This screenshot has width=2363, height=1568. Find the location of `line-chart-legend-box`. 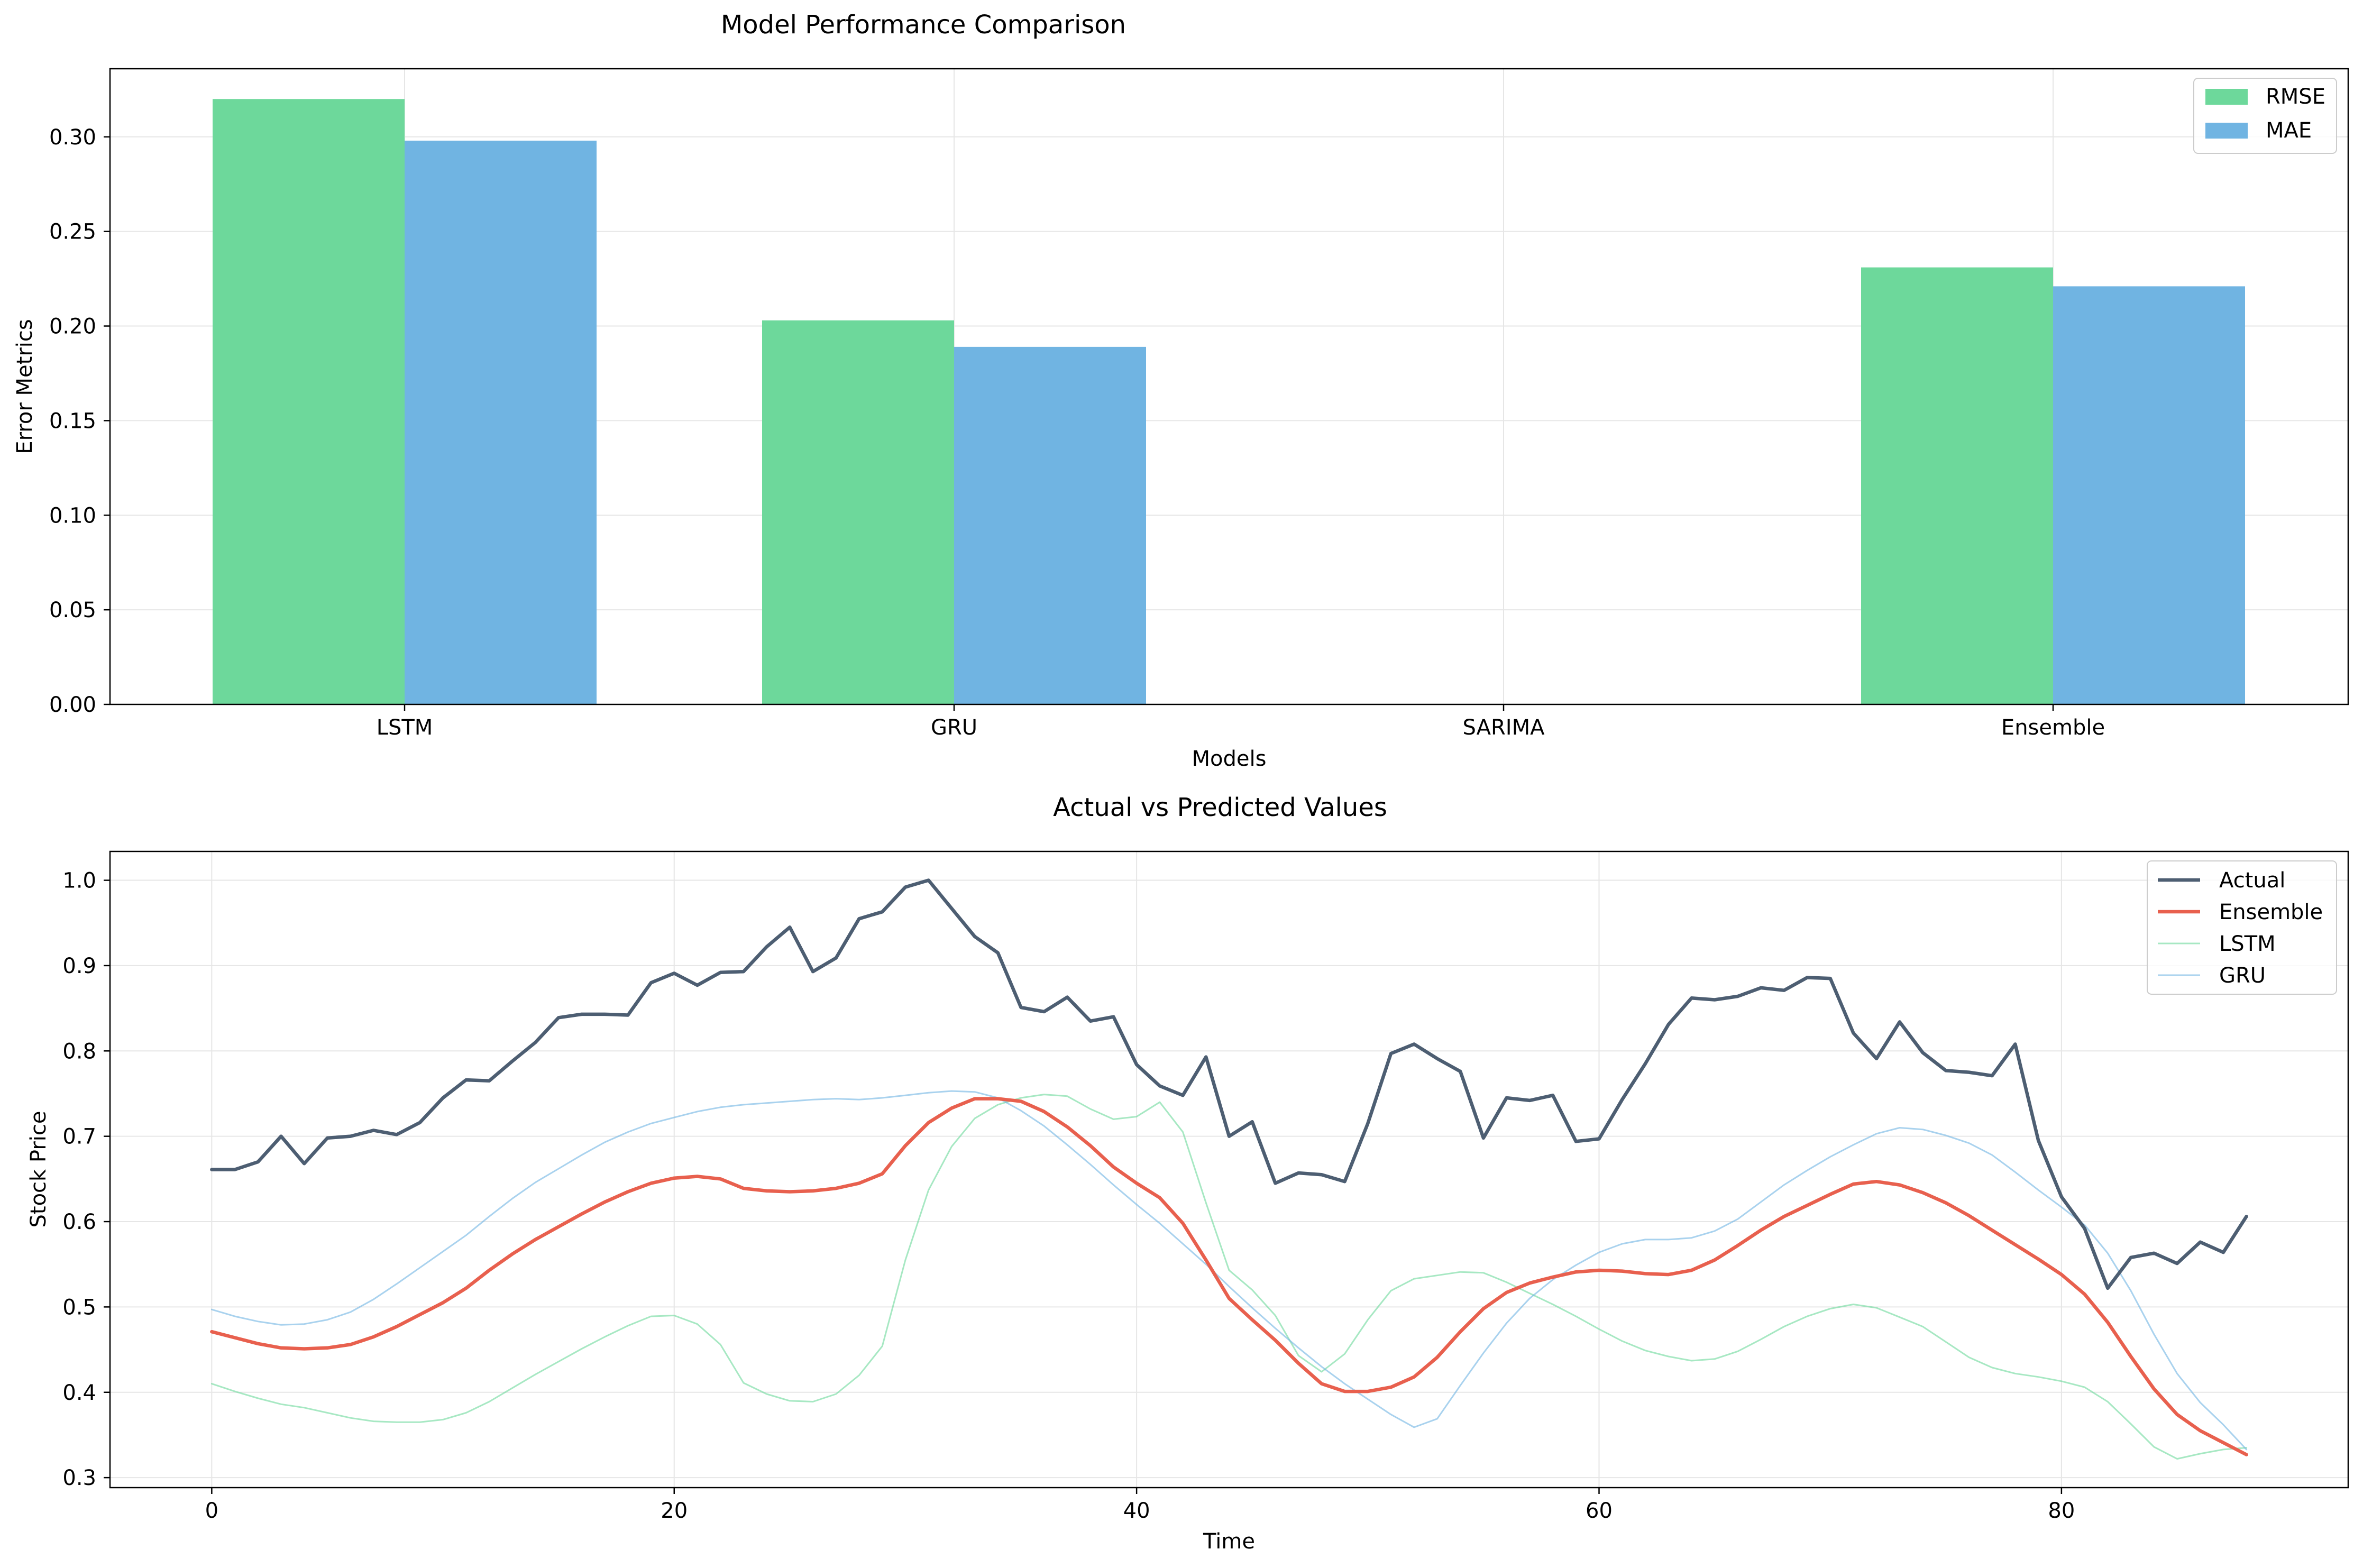

line-chart-legend-box is located at coordinates (2242, 927).